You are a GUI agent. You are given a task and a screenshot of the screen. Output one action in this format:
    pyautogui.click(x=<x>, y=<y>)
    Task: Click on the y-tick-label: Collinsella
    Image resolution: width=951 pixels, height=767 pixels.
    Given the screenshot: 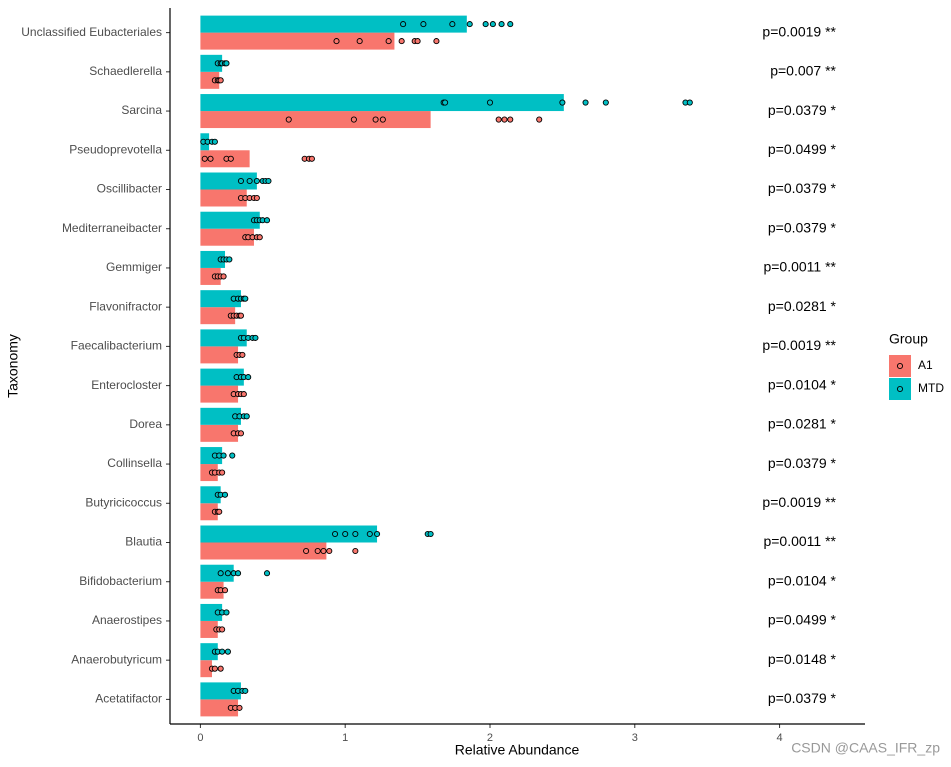 What is the action you would take?
    pyautogui.click(x=134, y=463)
    